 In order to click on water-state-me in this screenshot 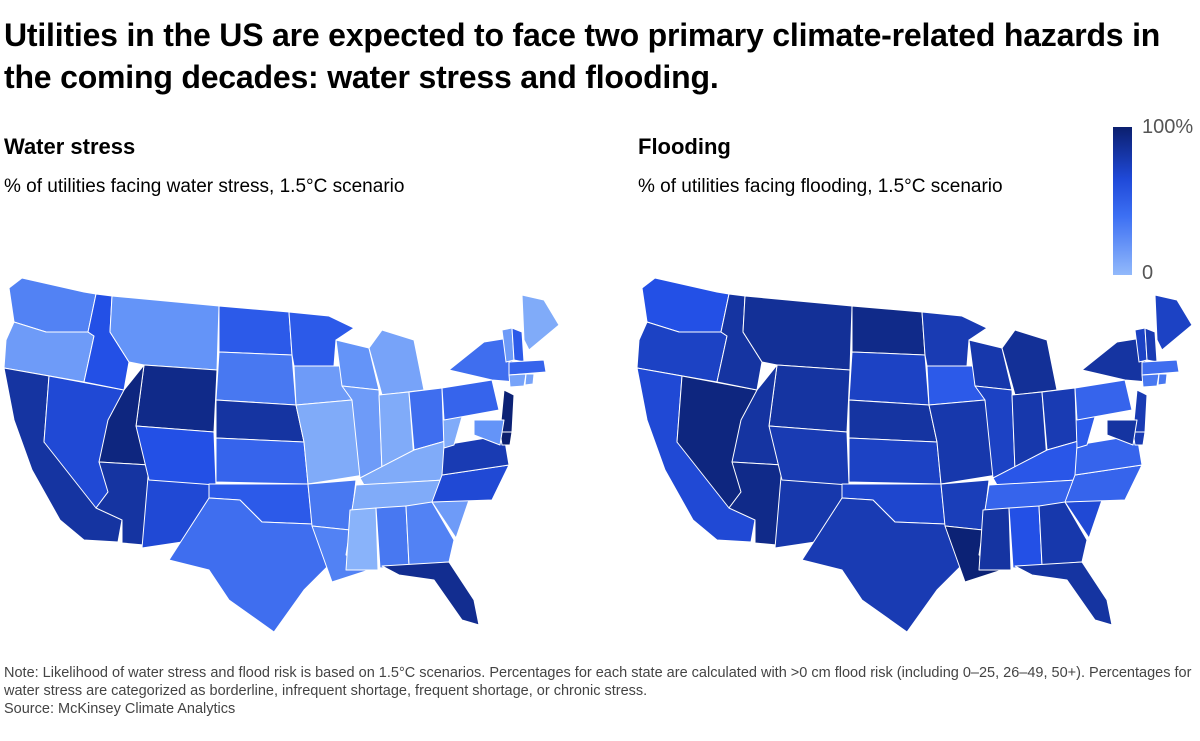, I will do `click(540, 322)`.